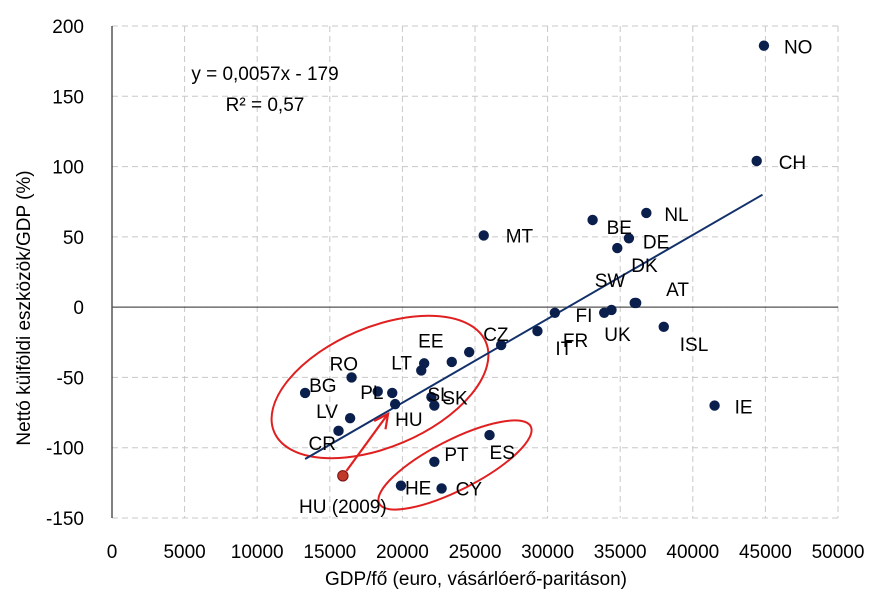 This screenshot has height=593, width=870. Describe the element at coordinates (714, 405) in the screenshot. I see `point-ie` at that location.